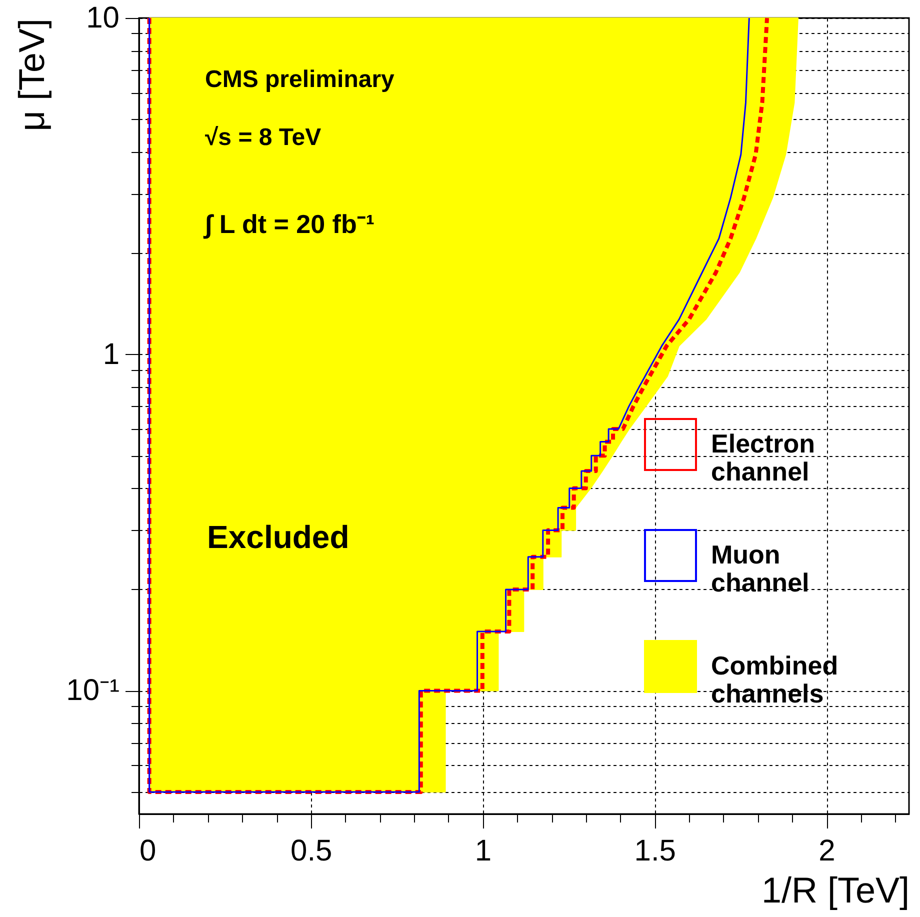  I want to click on x-tick-label: 0.5, so click(311, 851).